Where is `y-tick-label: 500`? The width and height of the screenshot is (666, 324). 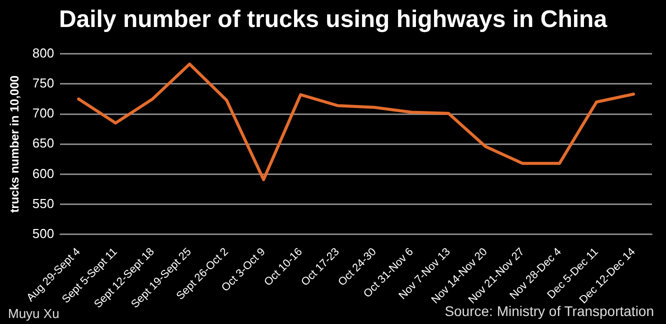 y-tick-label: 500 is located at coordinates (43, 234).